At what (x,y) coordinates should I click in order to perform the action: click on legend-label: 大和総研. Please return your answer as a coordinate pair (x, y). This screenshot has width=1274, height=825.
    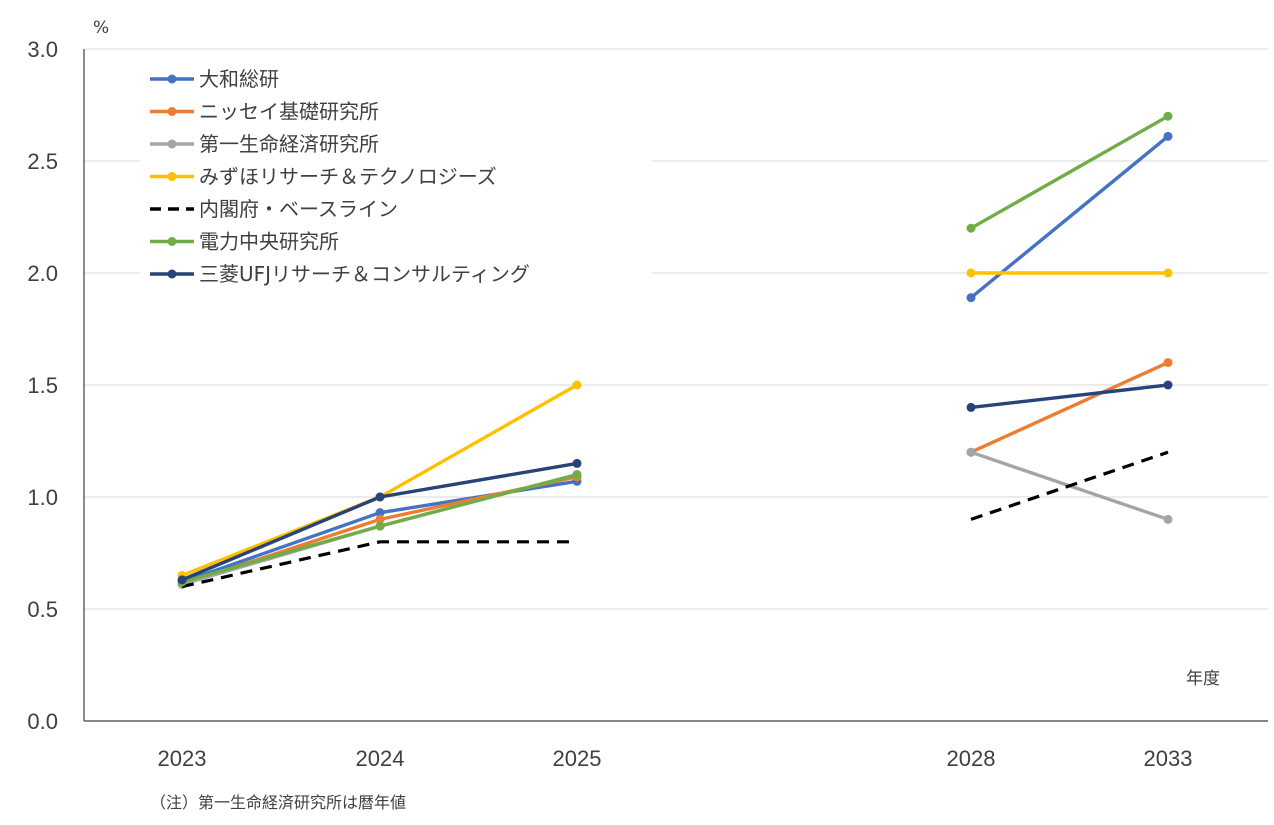
    Looking at the image, I should click on (239, 79).